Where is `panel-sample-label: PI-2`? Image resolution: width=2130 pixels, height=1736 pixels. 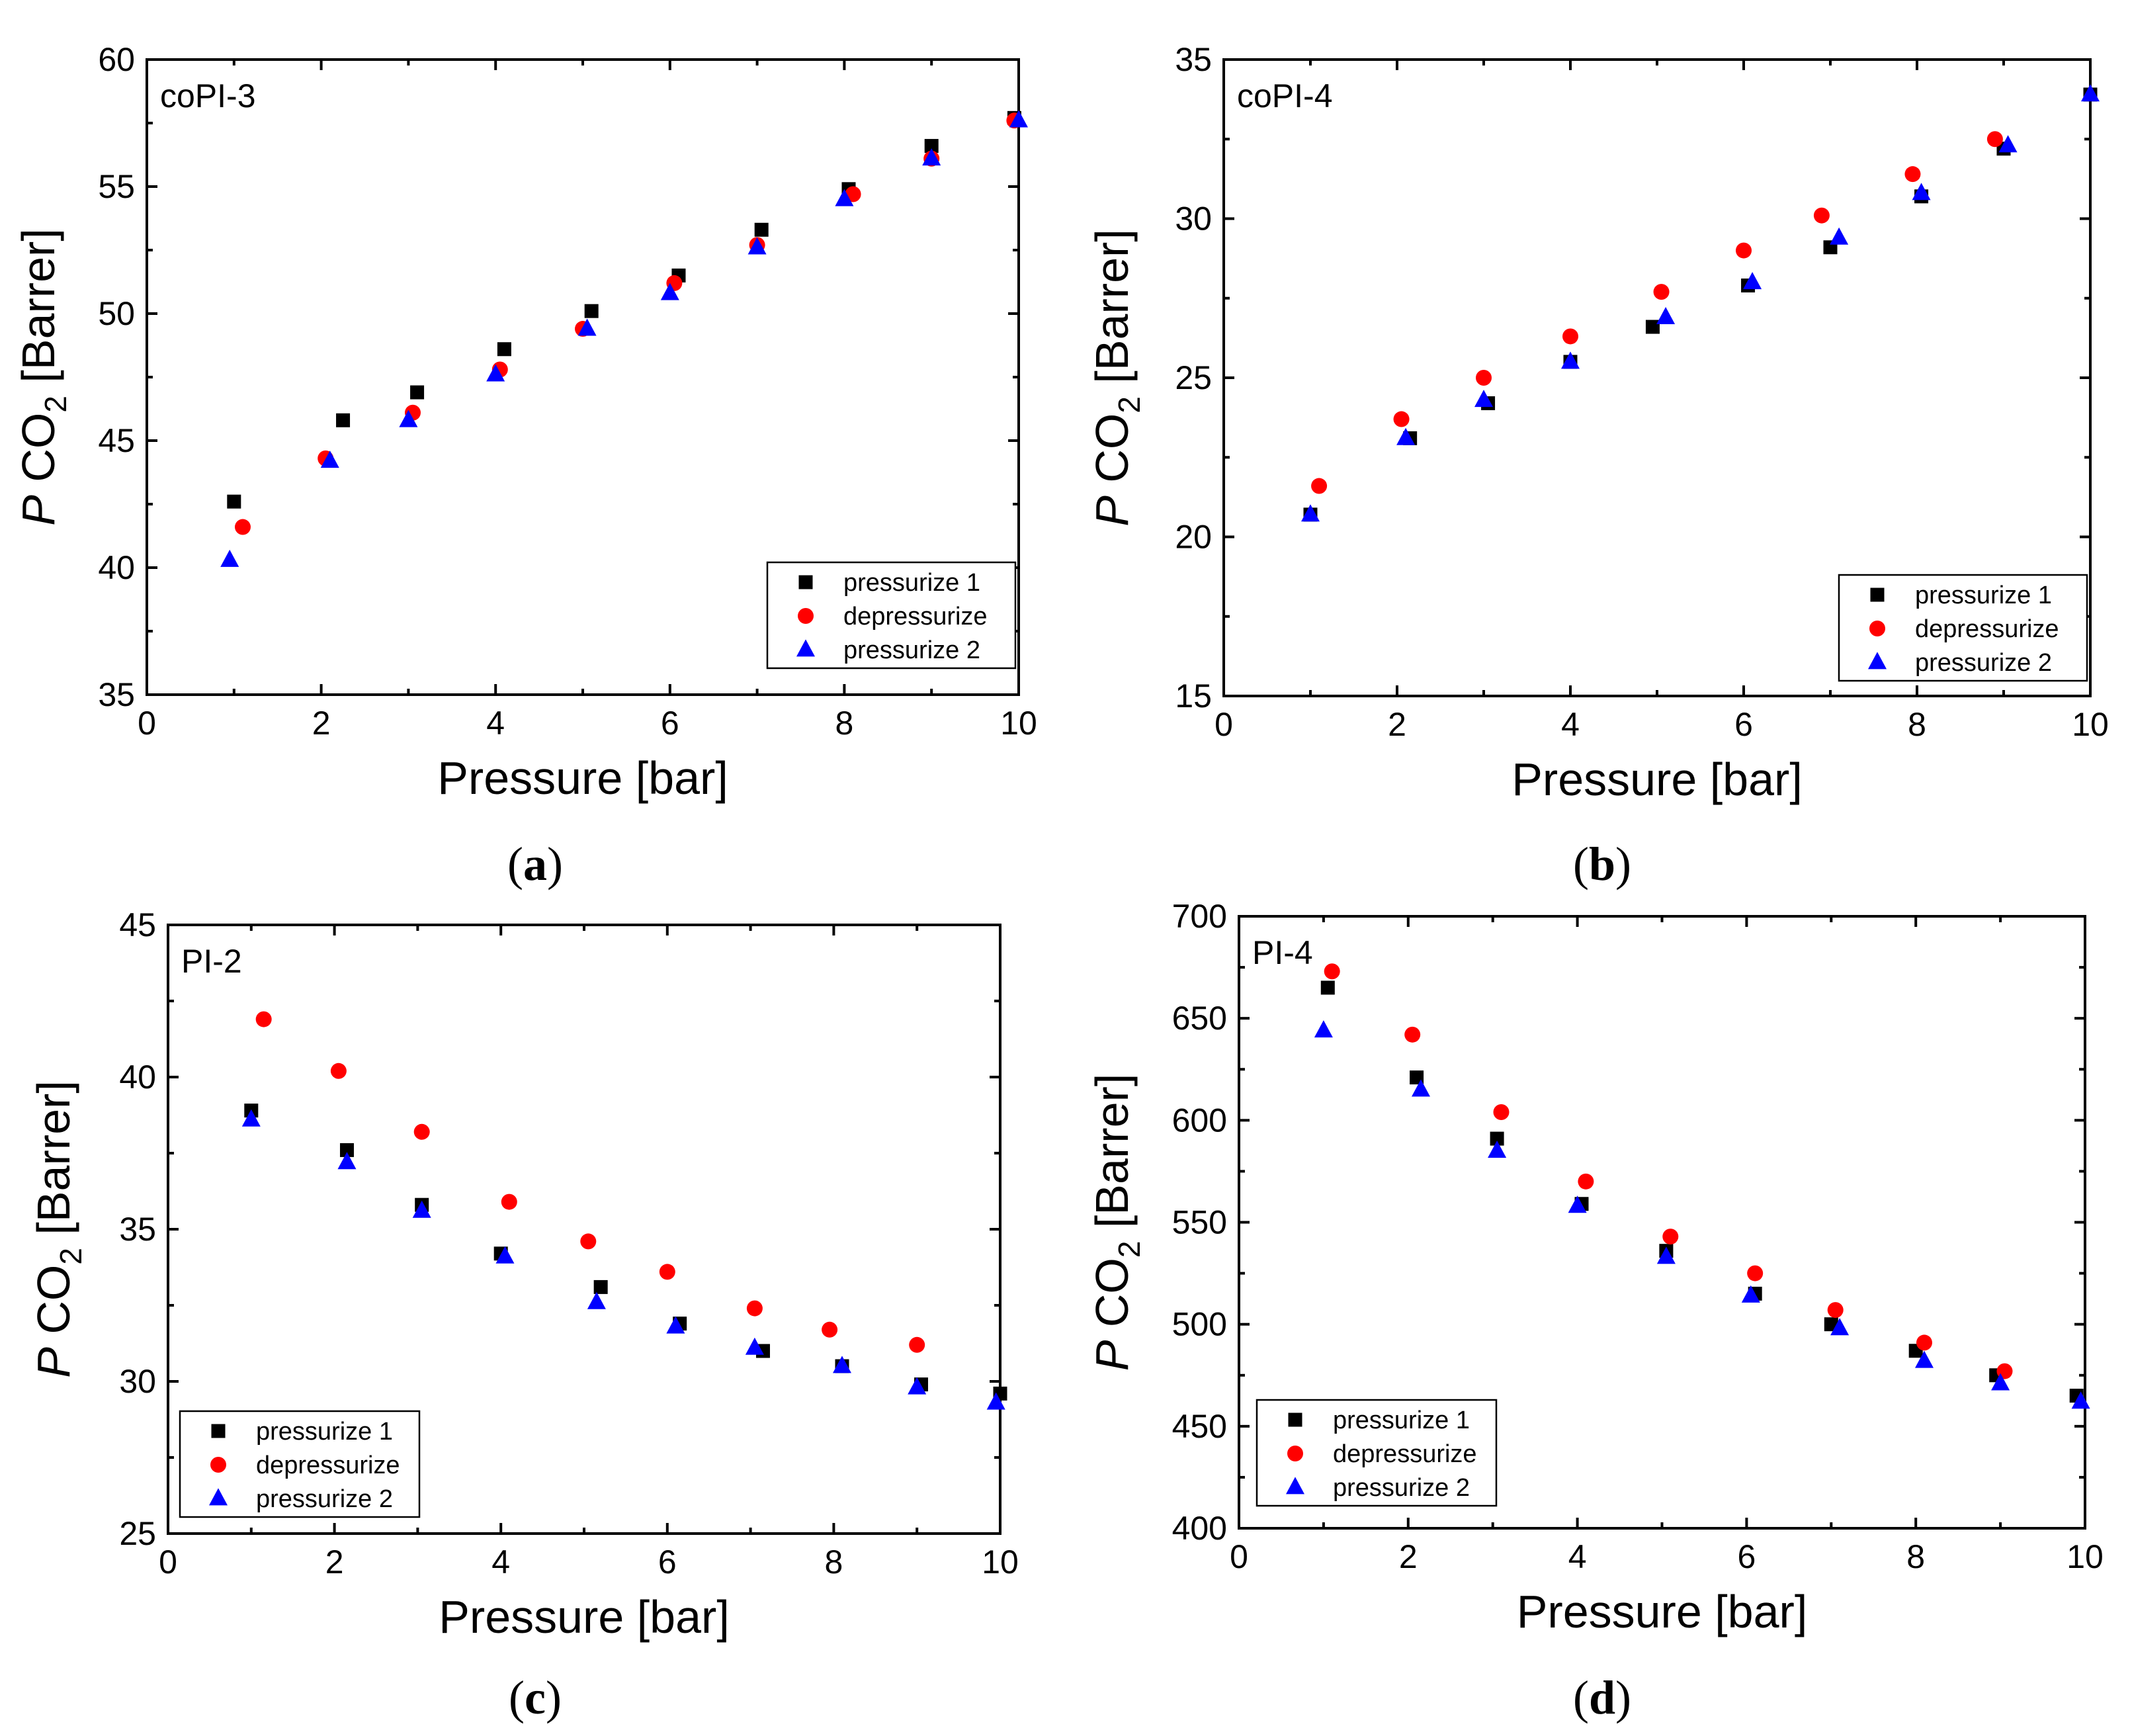
panel-sample-label: PI-2 is located at coordinates (211, 961).